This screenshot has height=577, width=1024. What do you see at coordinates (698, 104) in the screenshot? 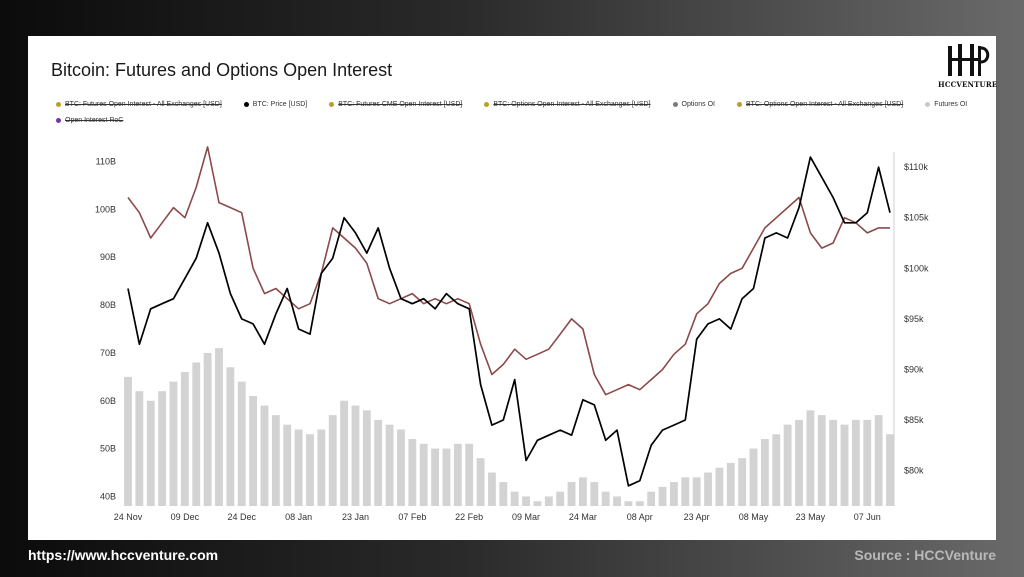
I see `legend-label: Options OI` at bounding box center [698, 104].